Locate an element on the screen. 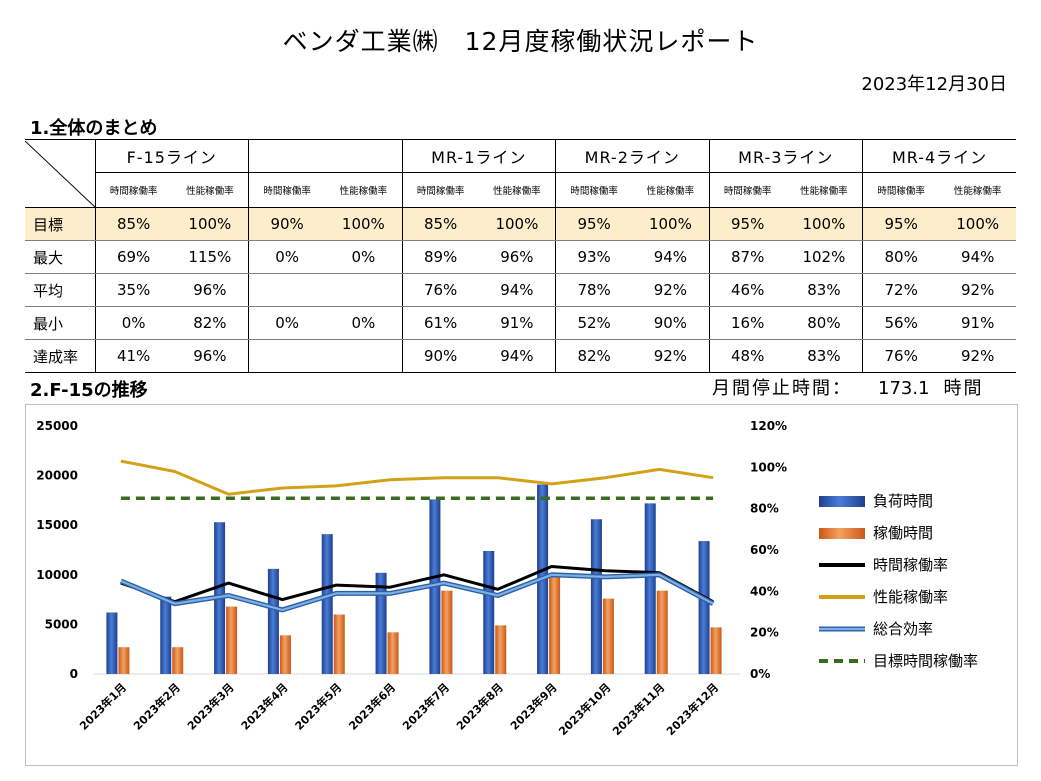 The image size is (1041, 781). line-name-cell: MR-4ライン is located at coordinates (939, 156).